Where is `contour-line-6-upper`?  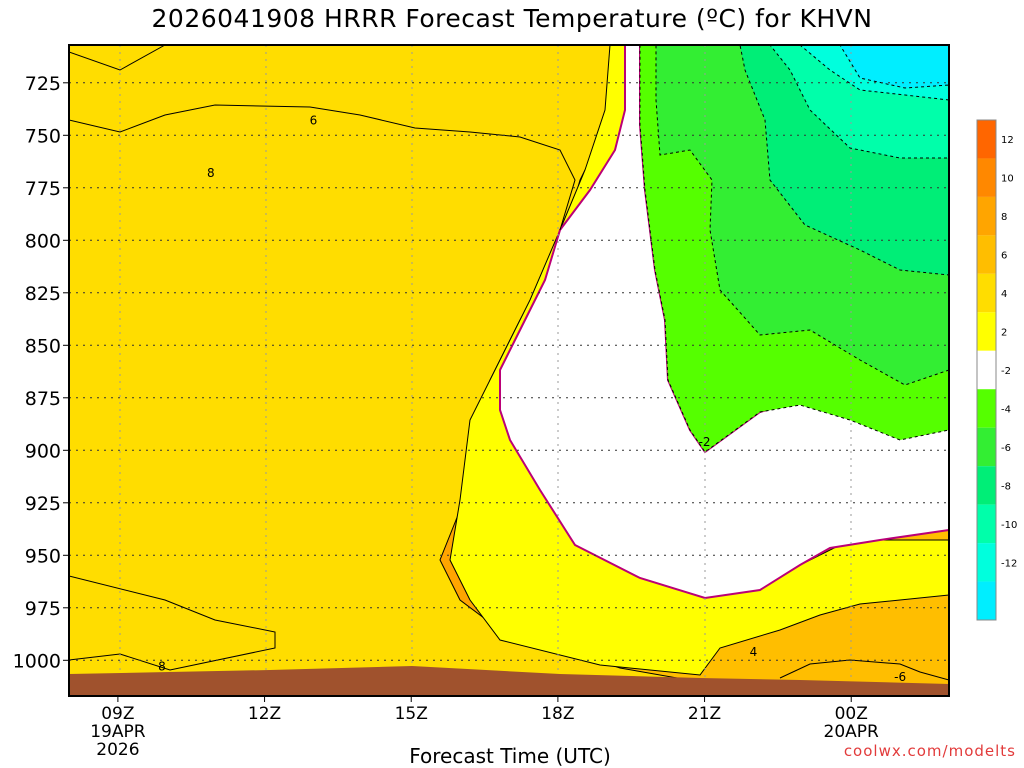 contour-line-6-upper is located at coordinates (322, 138).